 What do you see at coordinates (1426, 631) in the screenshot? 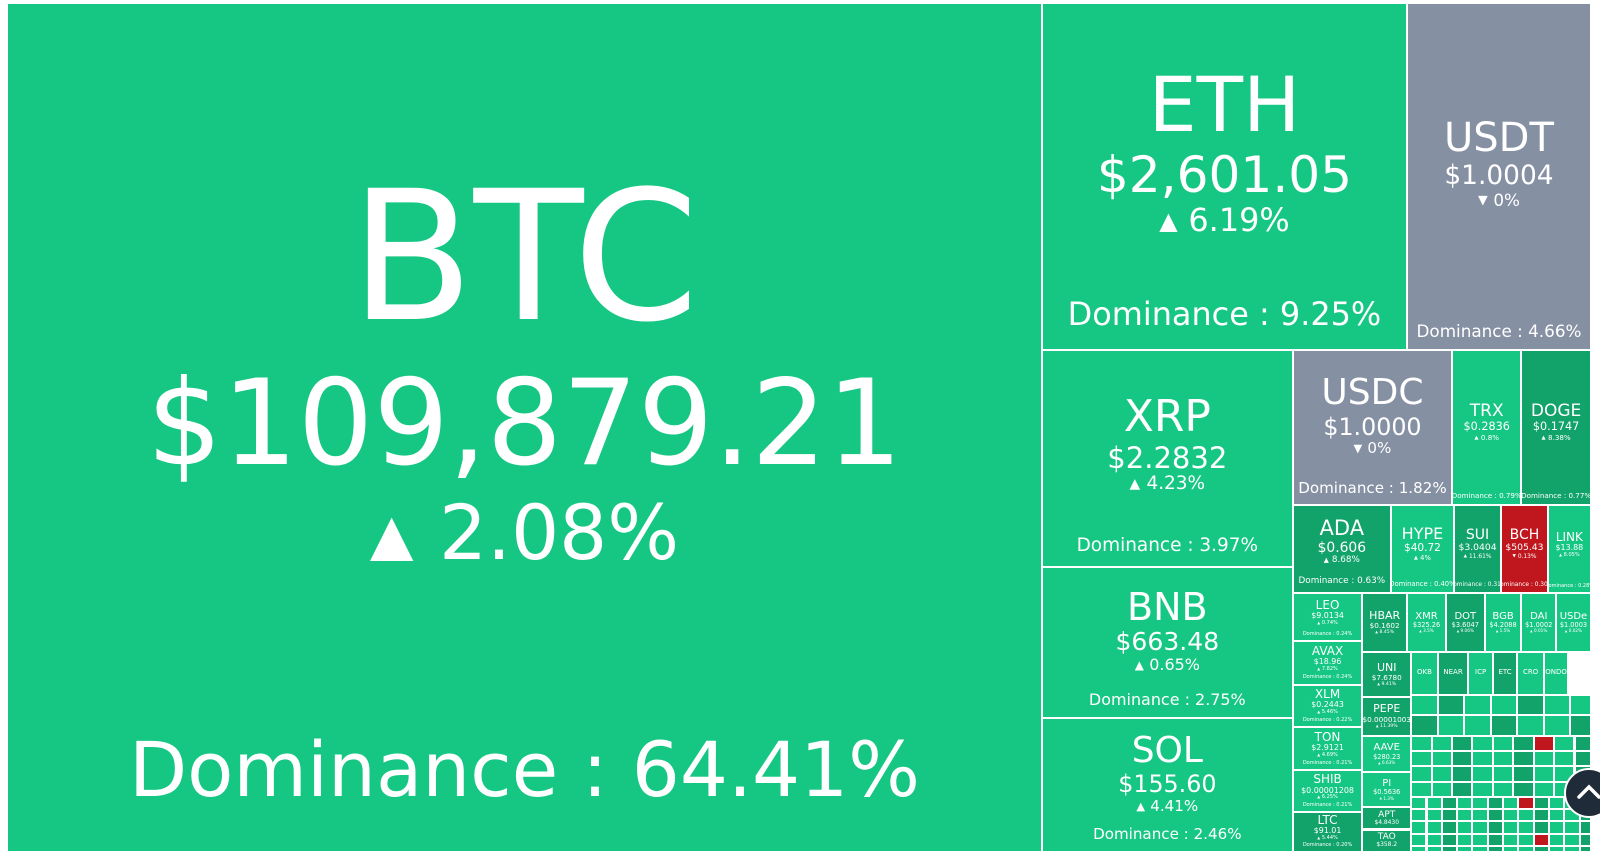
I see `coin-change: ▲3.5%` at bounding box center [1426, 631].